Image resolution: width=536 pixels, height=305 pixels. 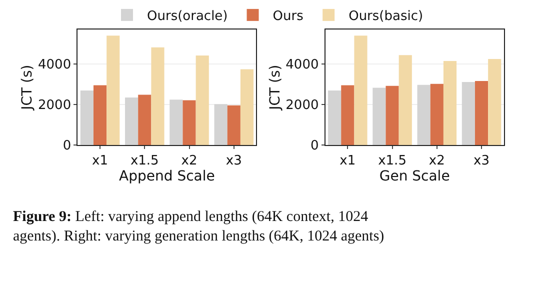 What do you see at coordinates (167, 176) in the screenshot?
I see `x-axis-title: Append Scale` at bounding box center [167, 176].